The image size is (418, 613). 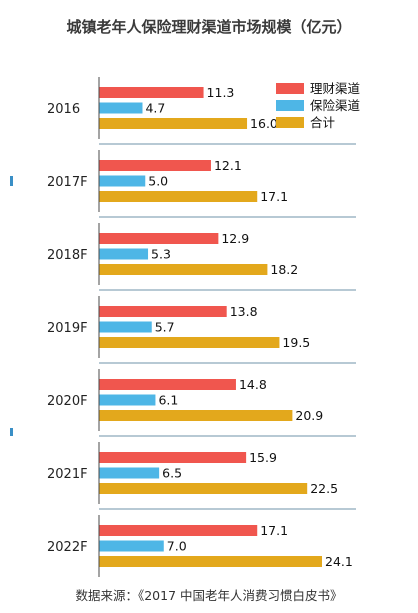 What do you see at coordinates (67, 182) in the screenshot?
I see `category-label: 2017F` at bounding box center [67, 182].